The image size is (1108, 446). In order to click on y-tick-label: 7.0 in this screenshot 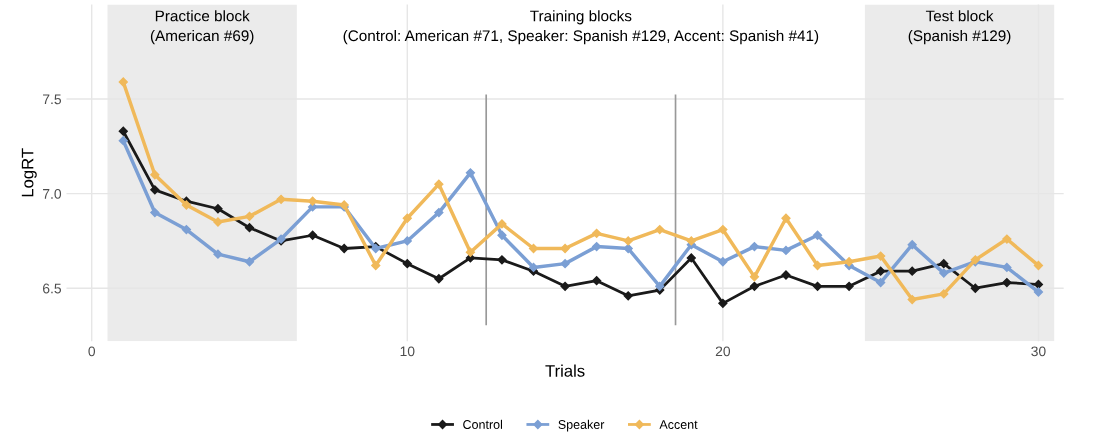, I will do `click(52, 193)`.